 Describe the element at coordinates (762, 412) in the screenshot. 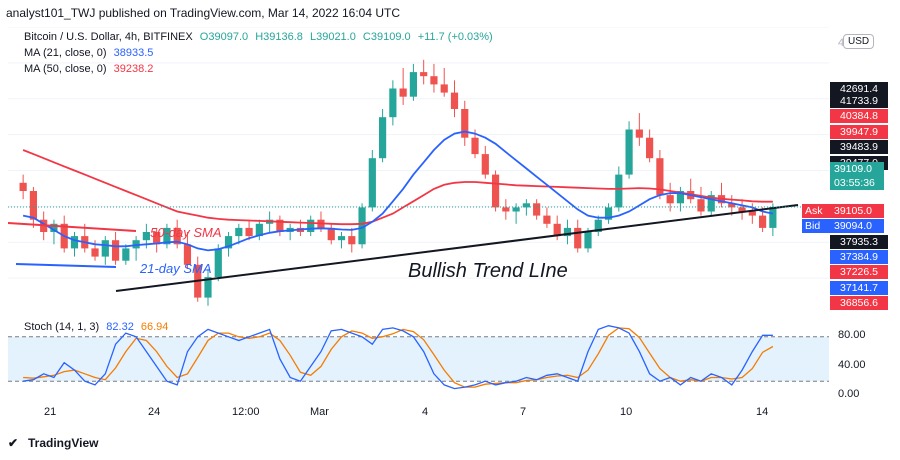

I see `time-axis-label: 14` at that location.